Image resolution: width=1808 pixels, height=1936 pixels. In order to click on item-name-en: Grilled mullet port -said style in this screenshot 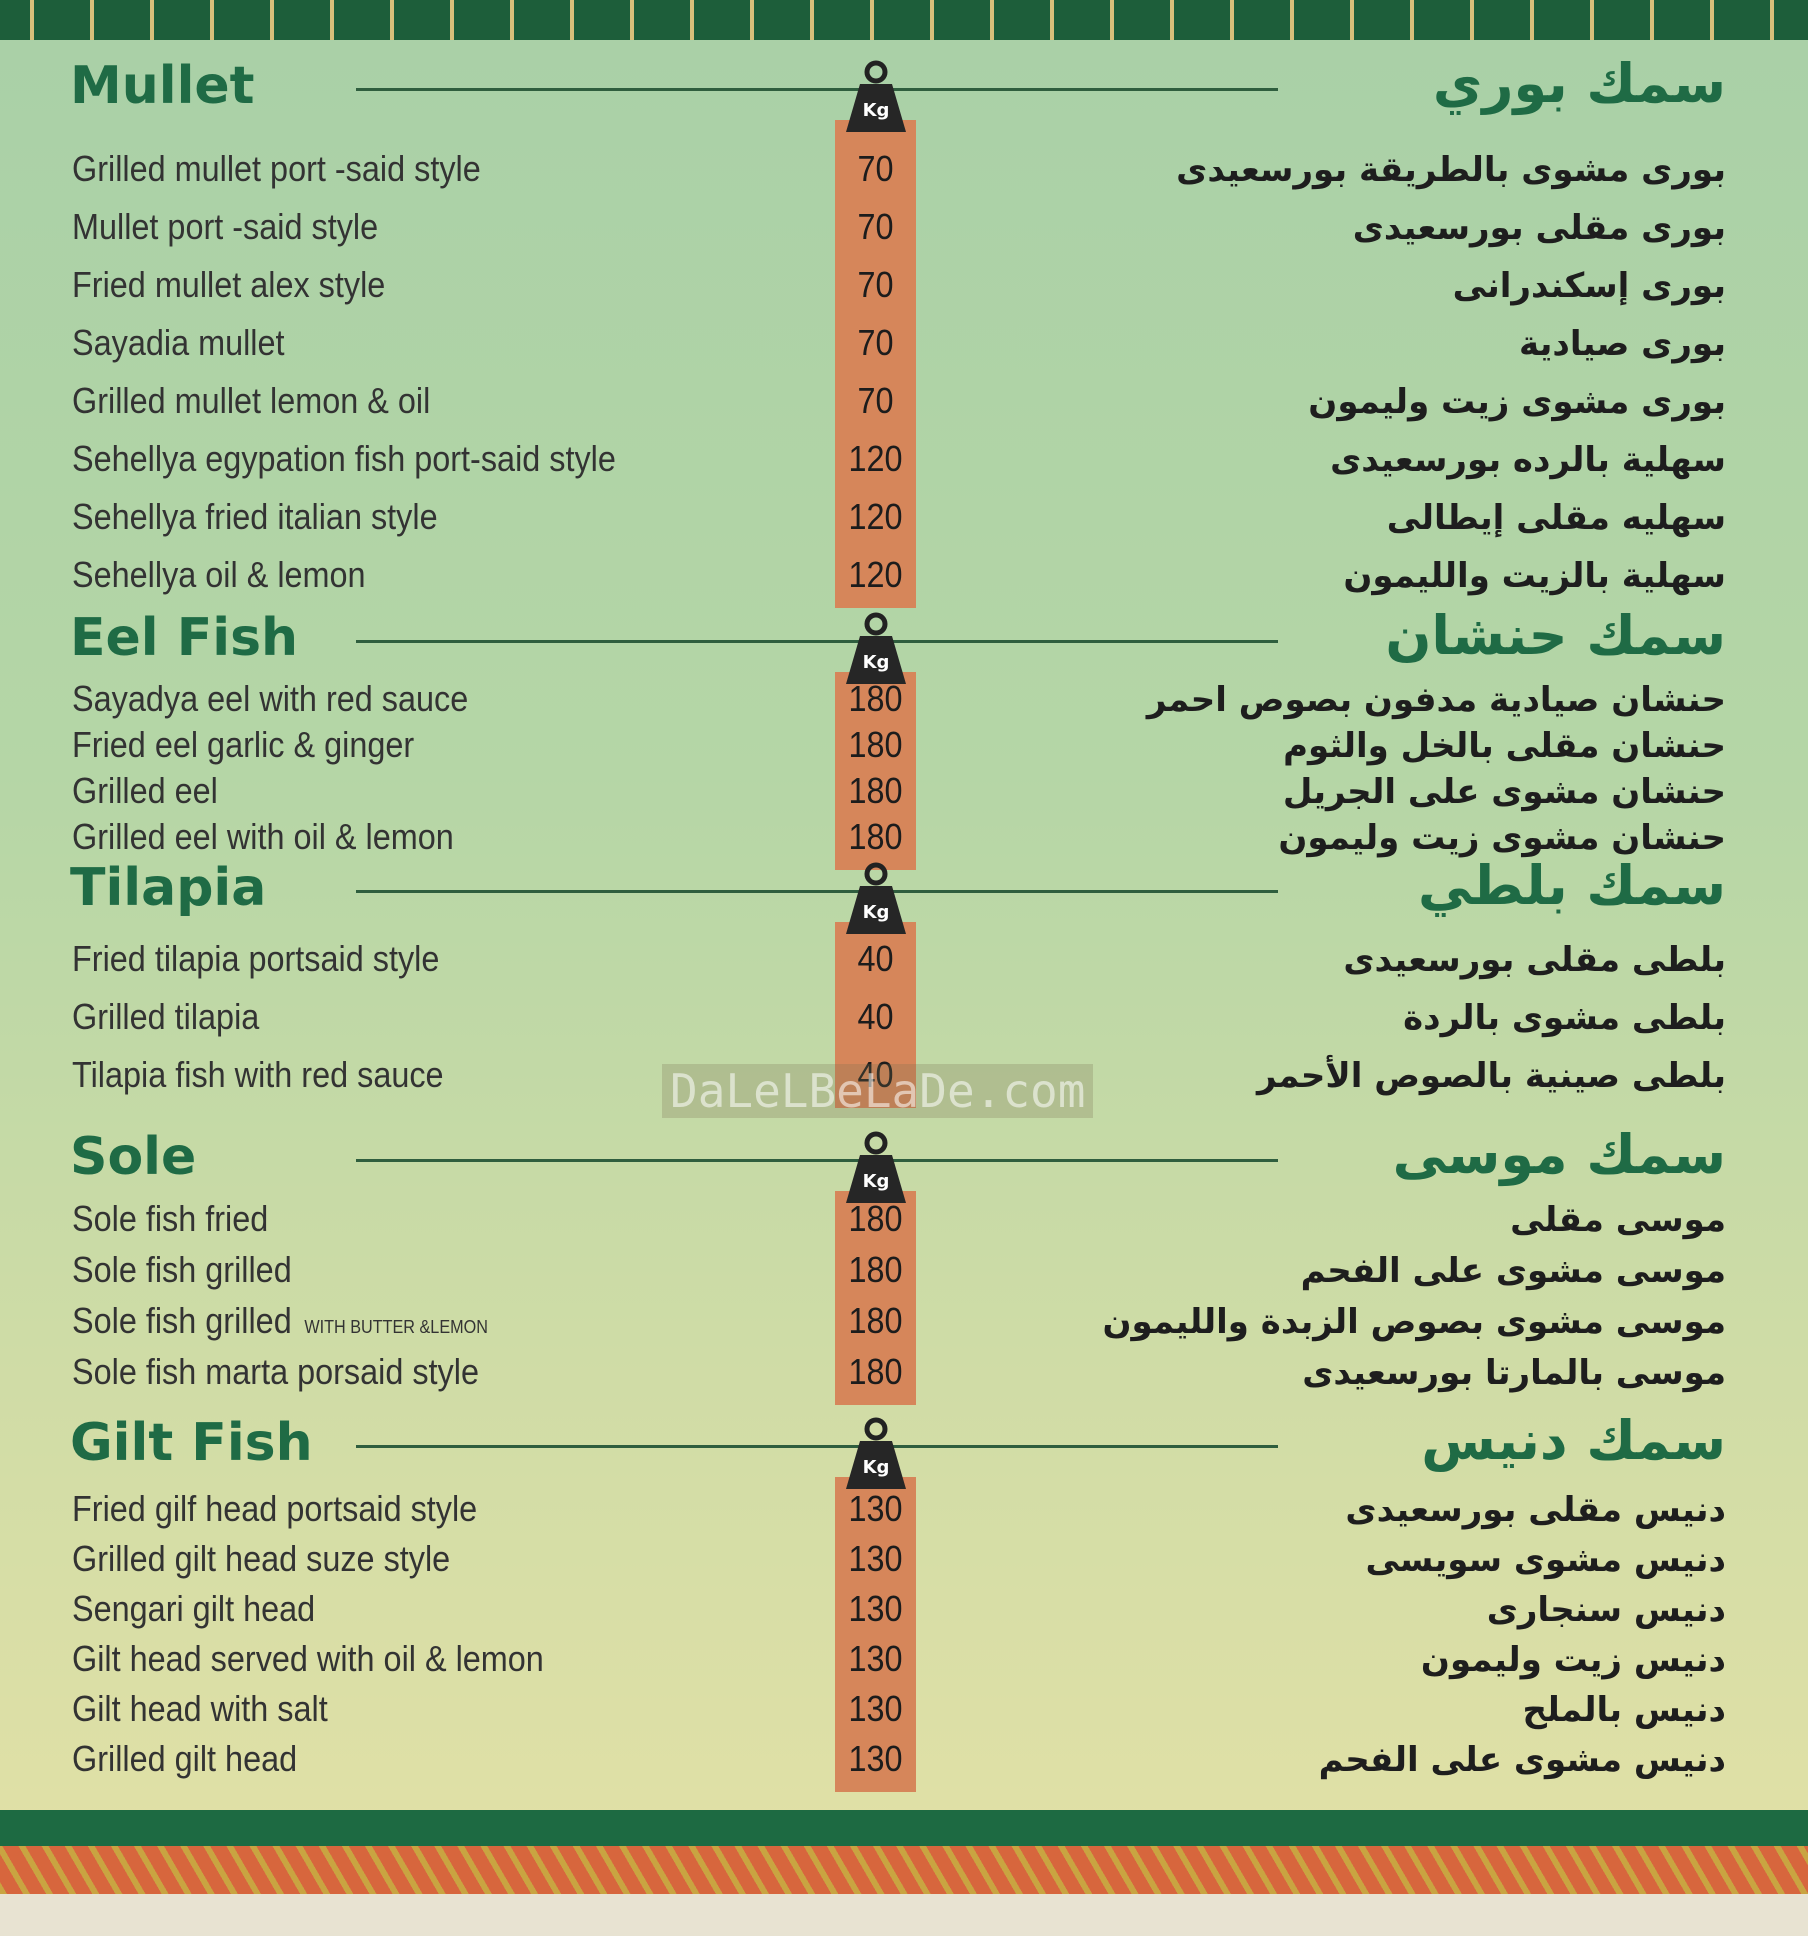, I will do `click(276, 169)`.